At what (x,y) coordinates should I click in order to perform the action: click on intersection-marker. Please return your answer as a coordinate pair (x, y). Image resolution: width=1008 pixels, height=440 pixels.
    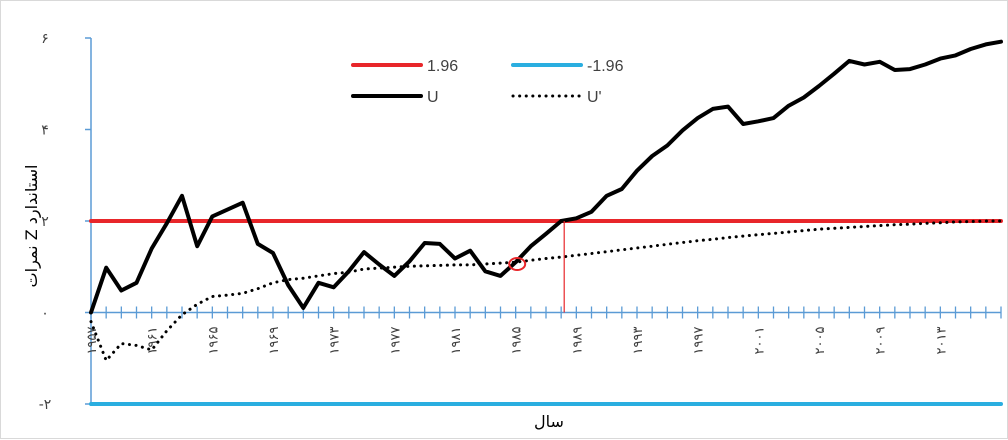
    Looking at the image, I should click on (517, 264).